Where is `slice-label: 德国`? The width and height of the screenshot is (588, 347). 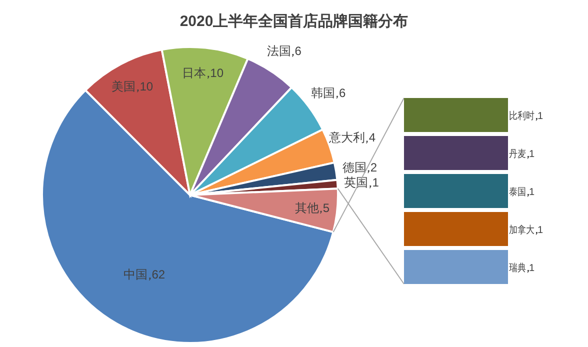
slice-label: 德国 is located at coordinates (354, 167).